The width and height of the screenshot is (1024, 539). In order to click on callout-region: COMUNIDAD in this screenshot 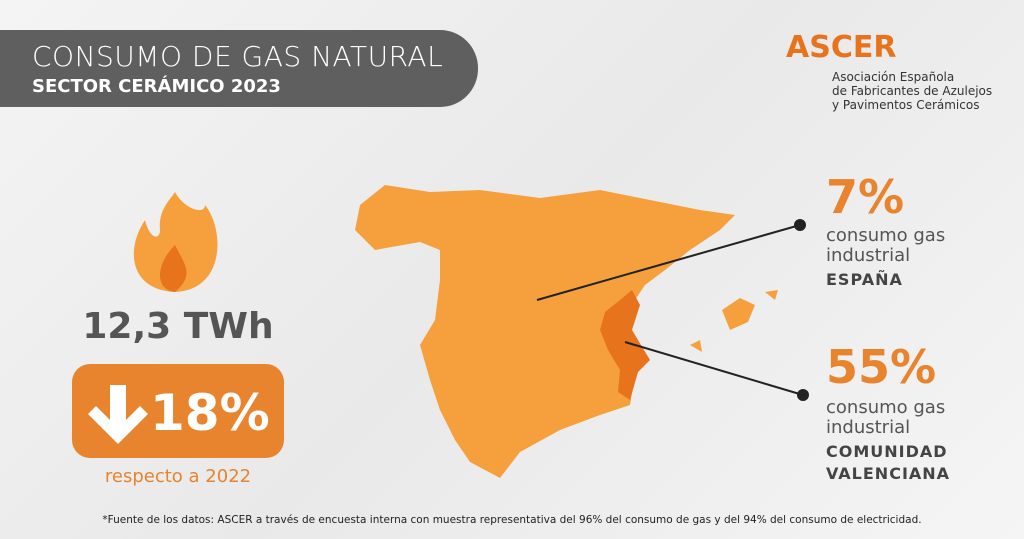, I will do `click(887, 451)`.